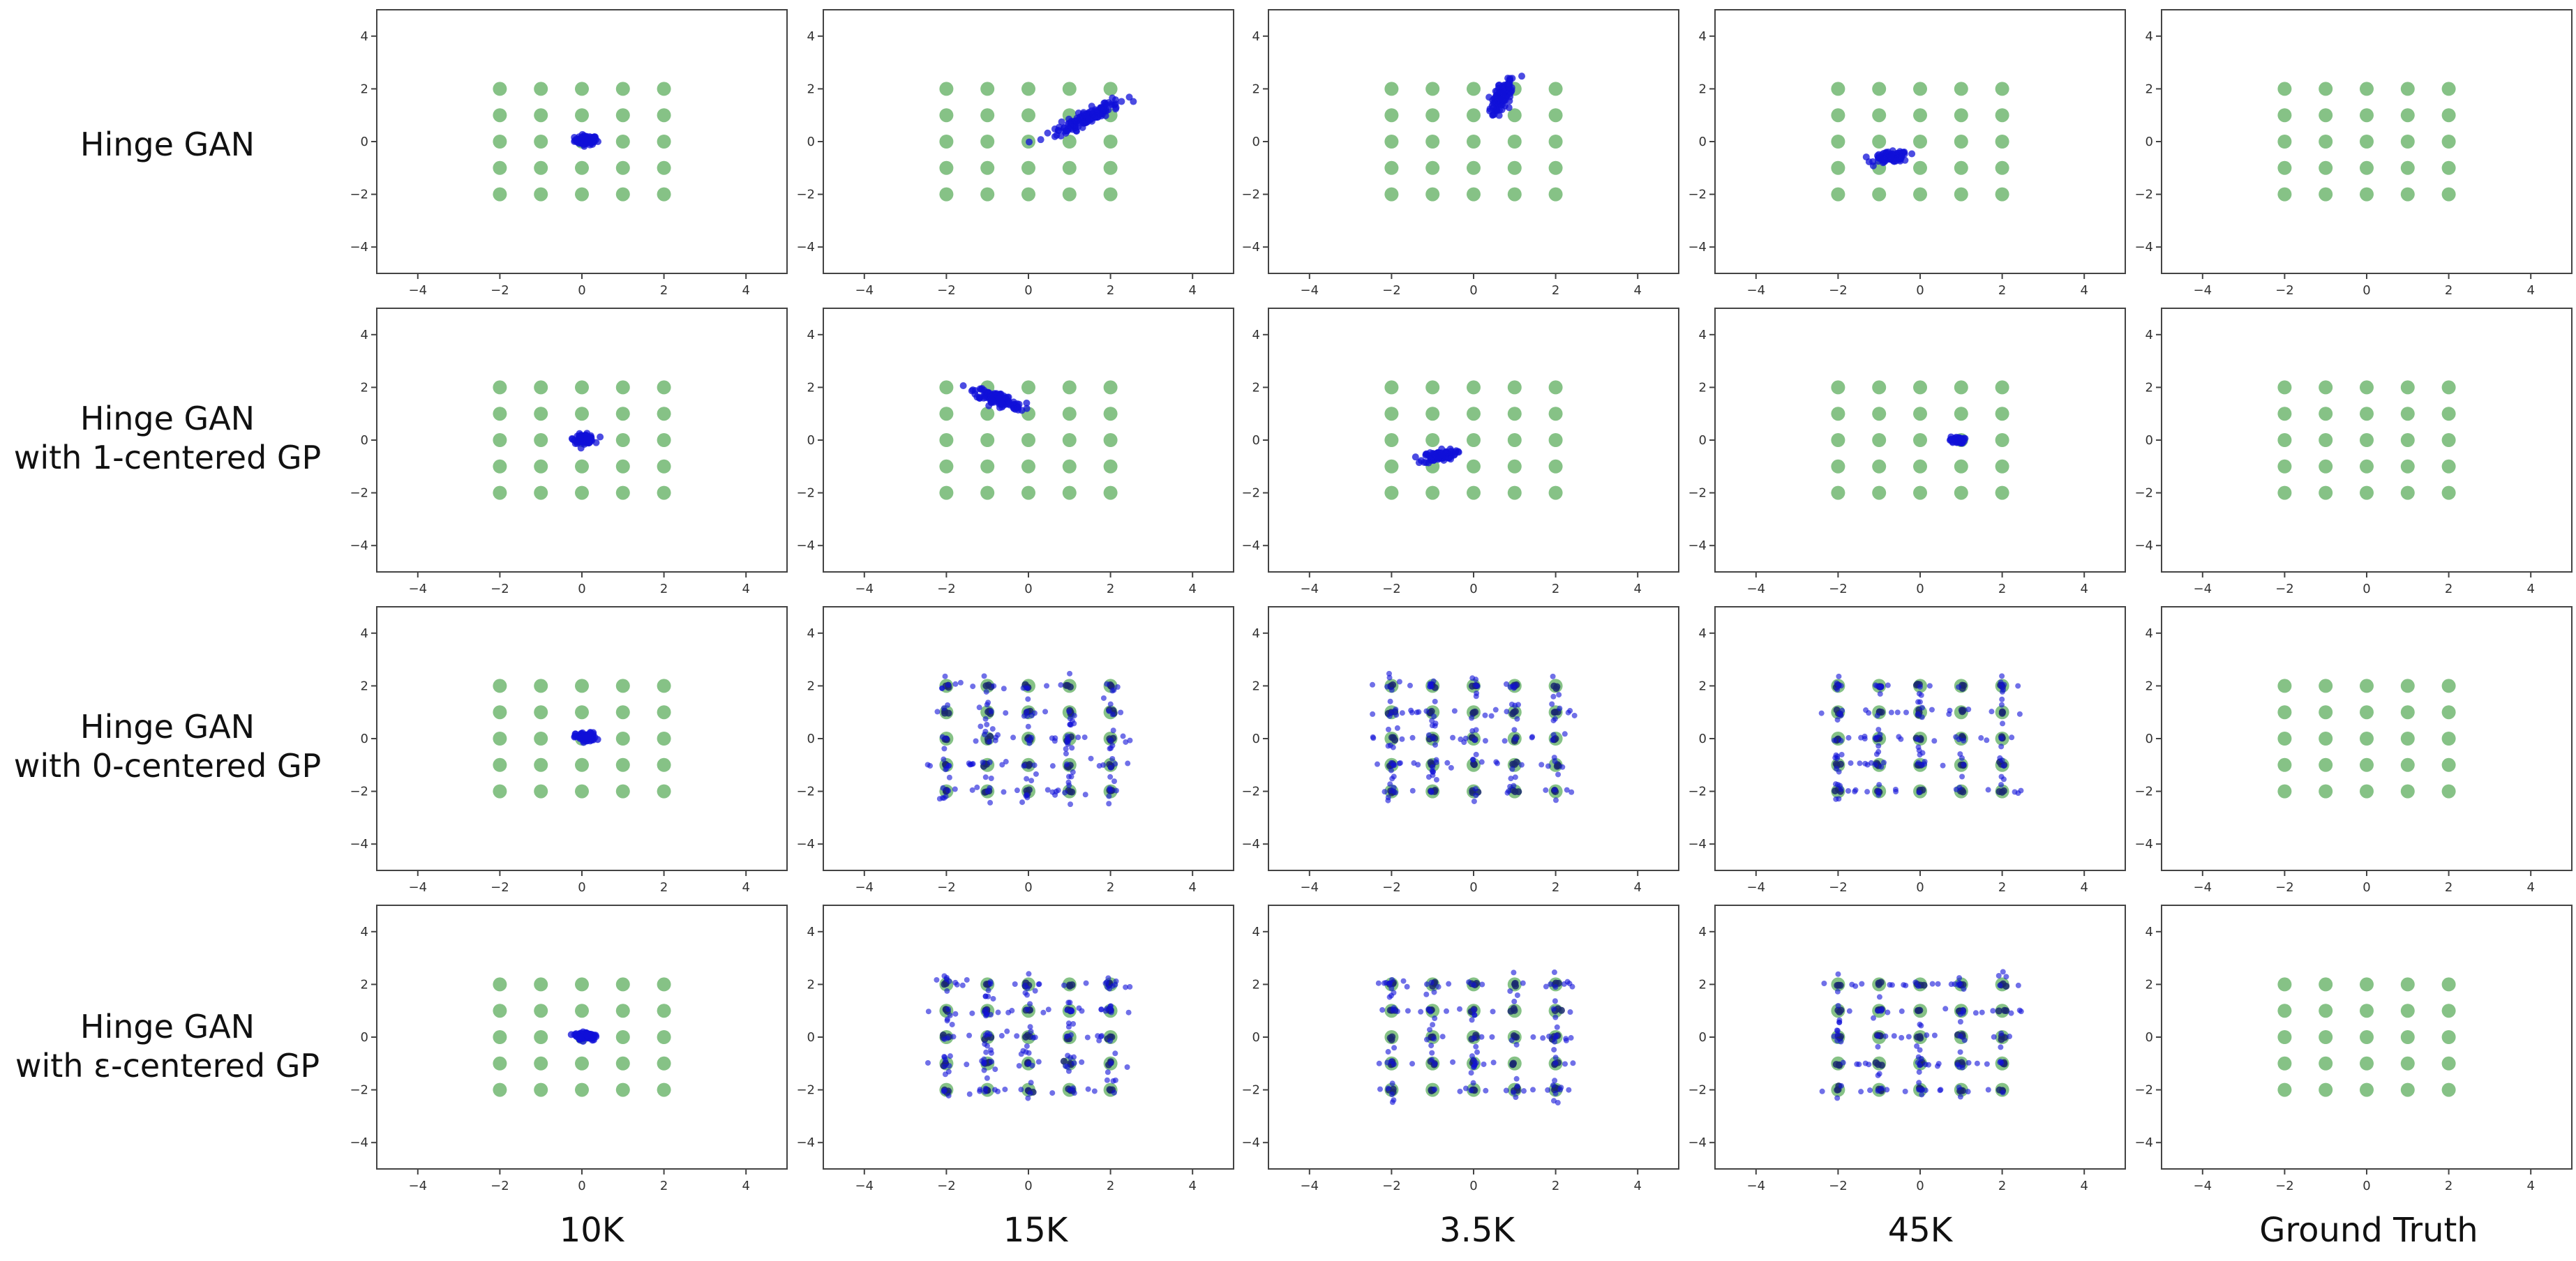 This screenshot has width=2576, height=1261. What do you see at coordinates (1907, 1049) in the screenshot?
I see `panel-r4-c4: −4 −2 0 2 4 −4 −2 0 2 4` at bounding box center [1907, 1049].